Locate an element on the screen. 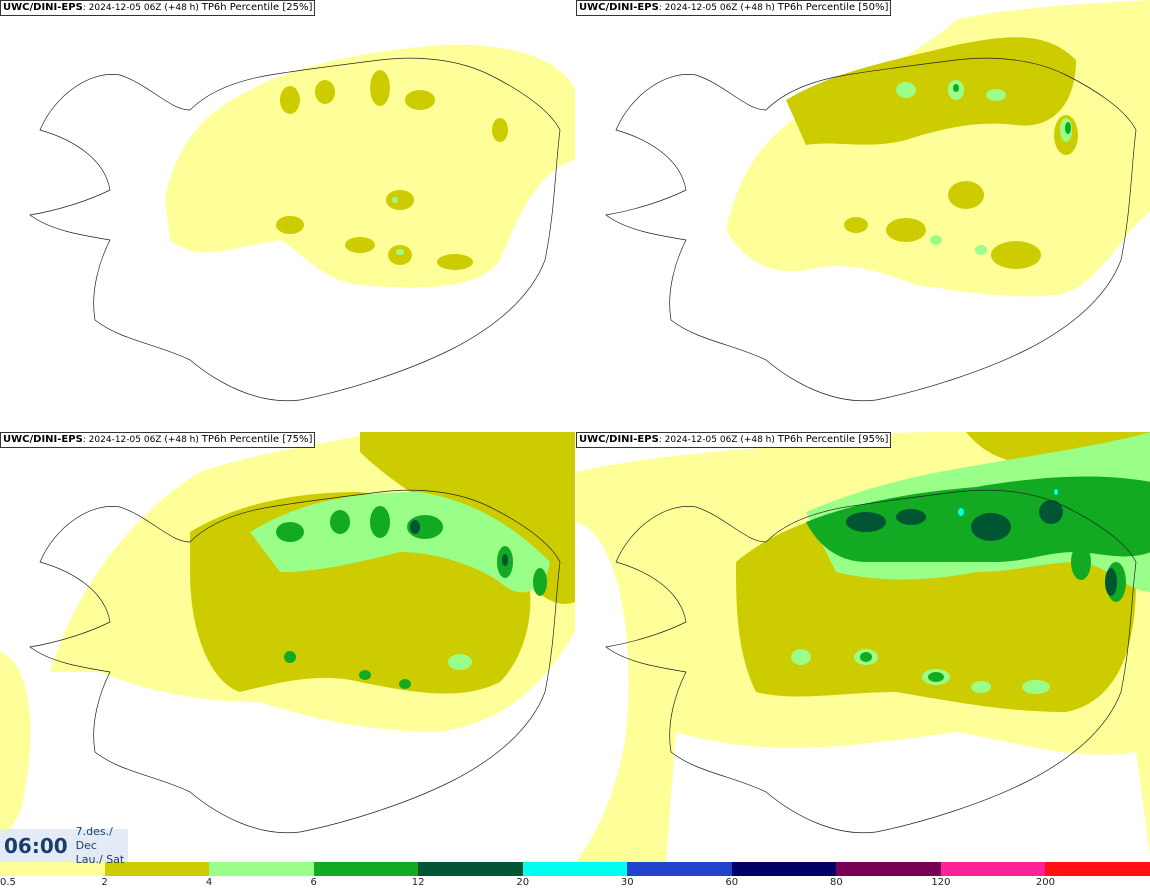 The image size is (1150, 891). valid-date: 7.des./ Dec is located at coordinates (94, 838).